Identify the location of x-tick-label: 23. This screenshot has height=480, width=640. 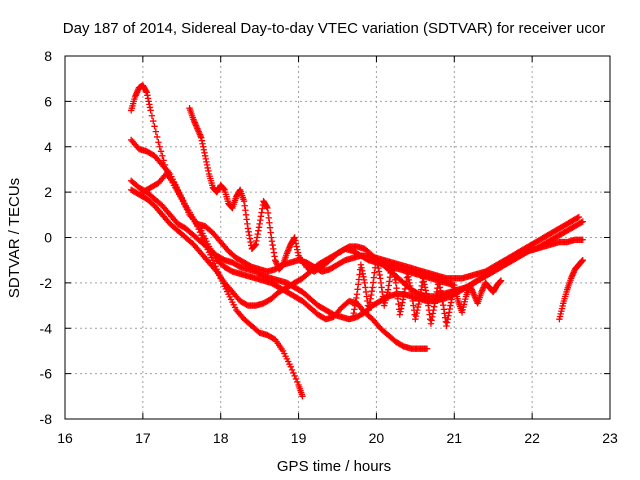
(610, 438).